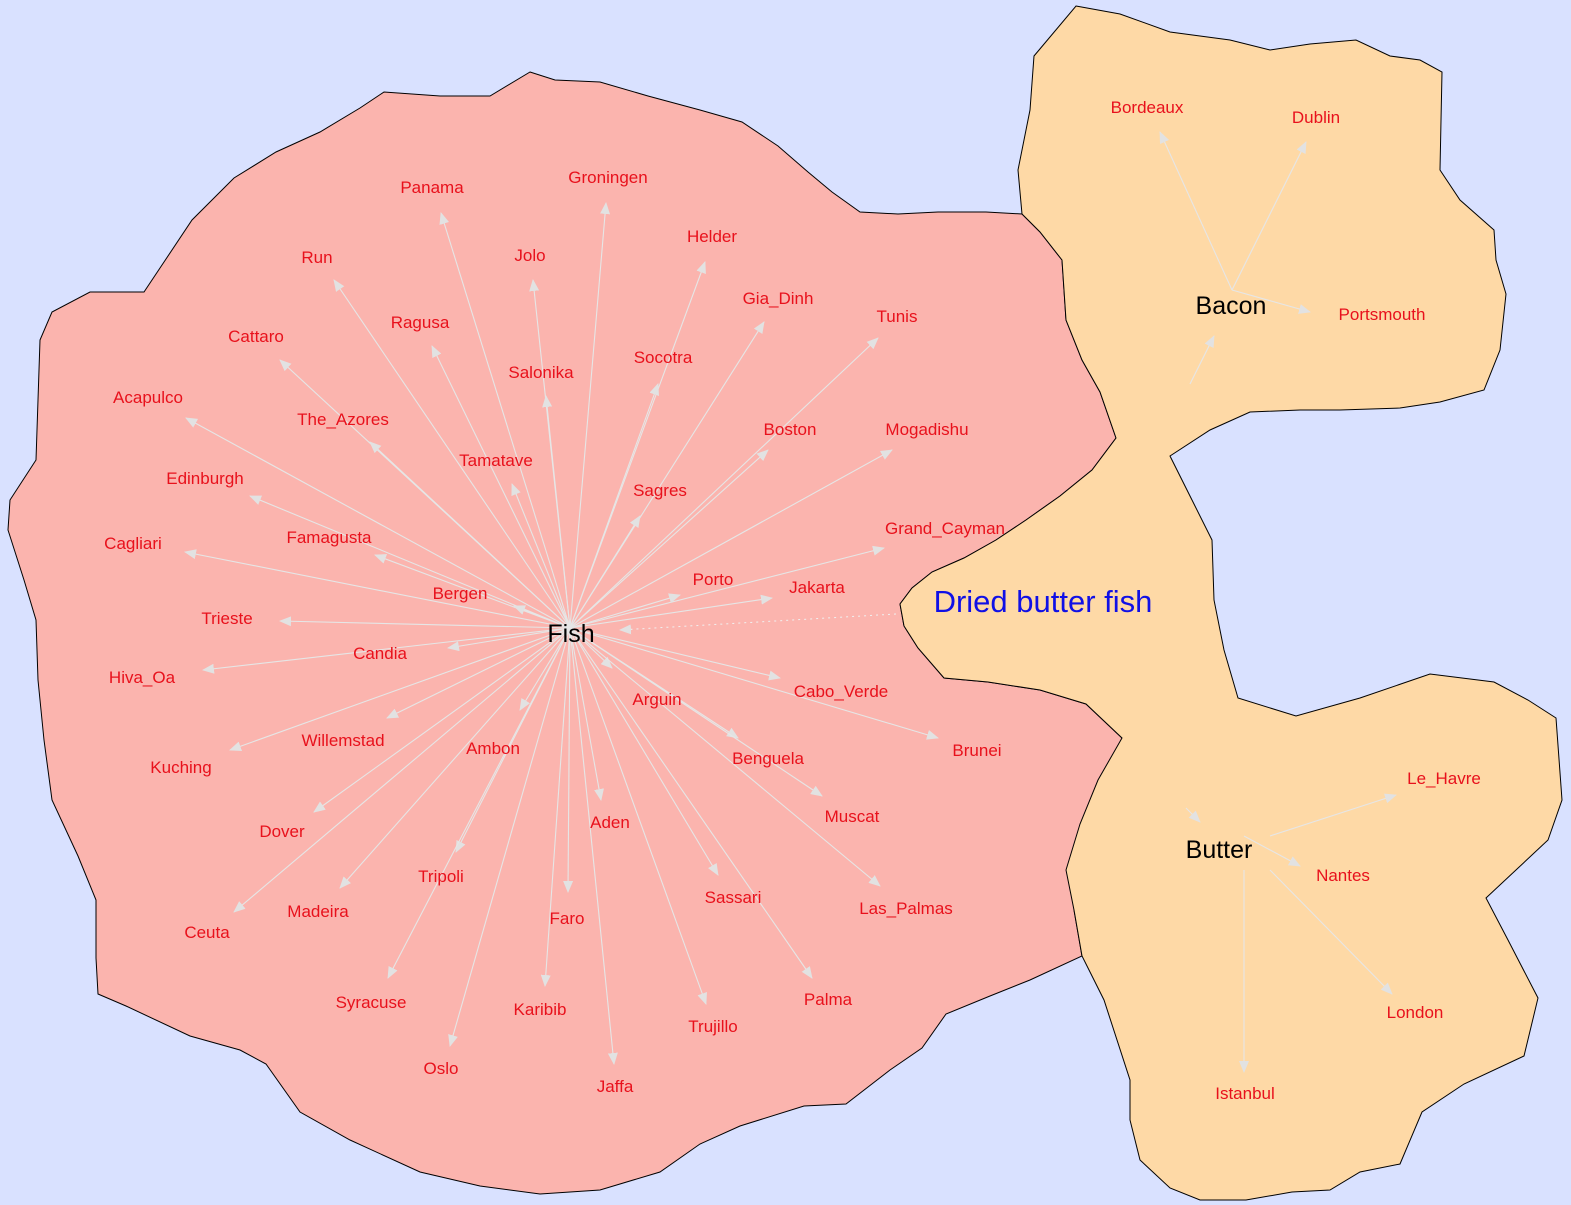 Image resolution: width=1571 pixels, height=1205 pixels. I want to click on city-label: Faro, so click(567, 918).